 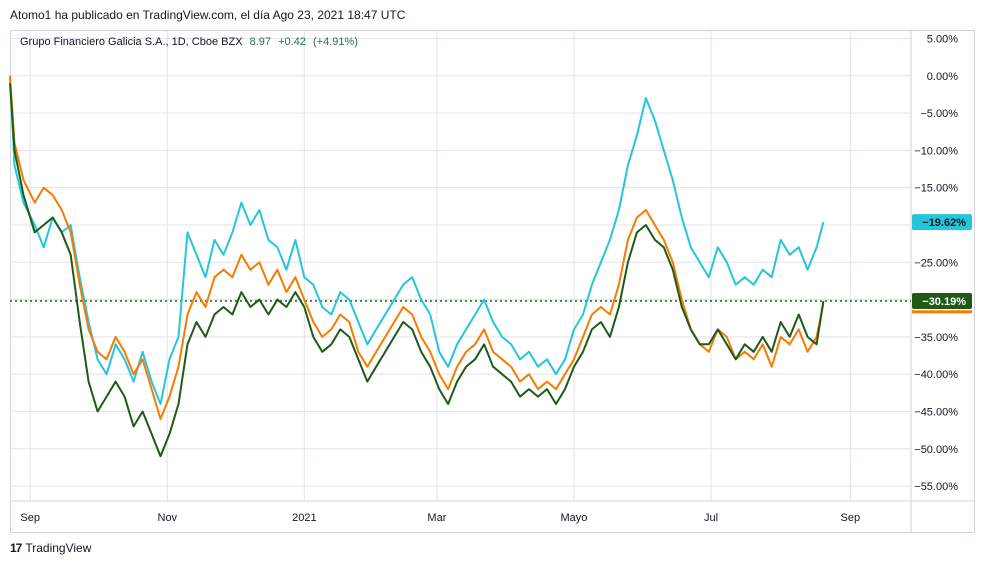 What do you see at coordinates (936, 450) in the screenshot?
I see `y-tick-label: −50.00%` at bounding box center [936, 450].